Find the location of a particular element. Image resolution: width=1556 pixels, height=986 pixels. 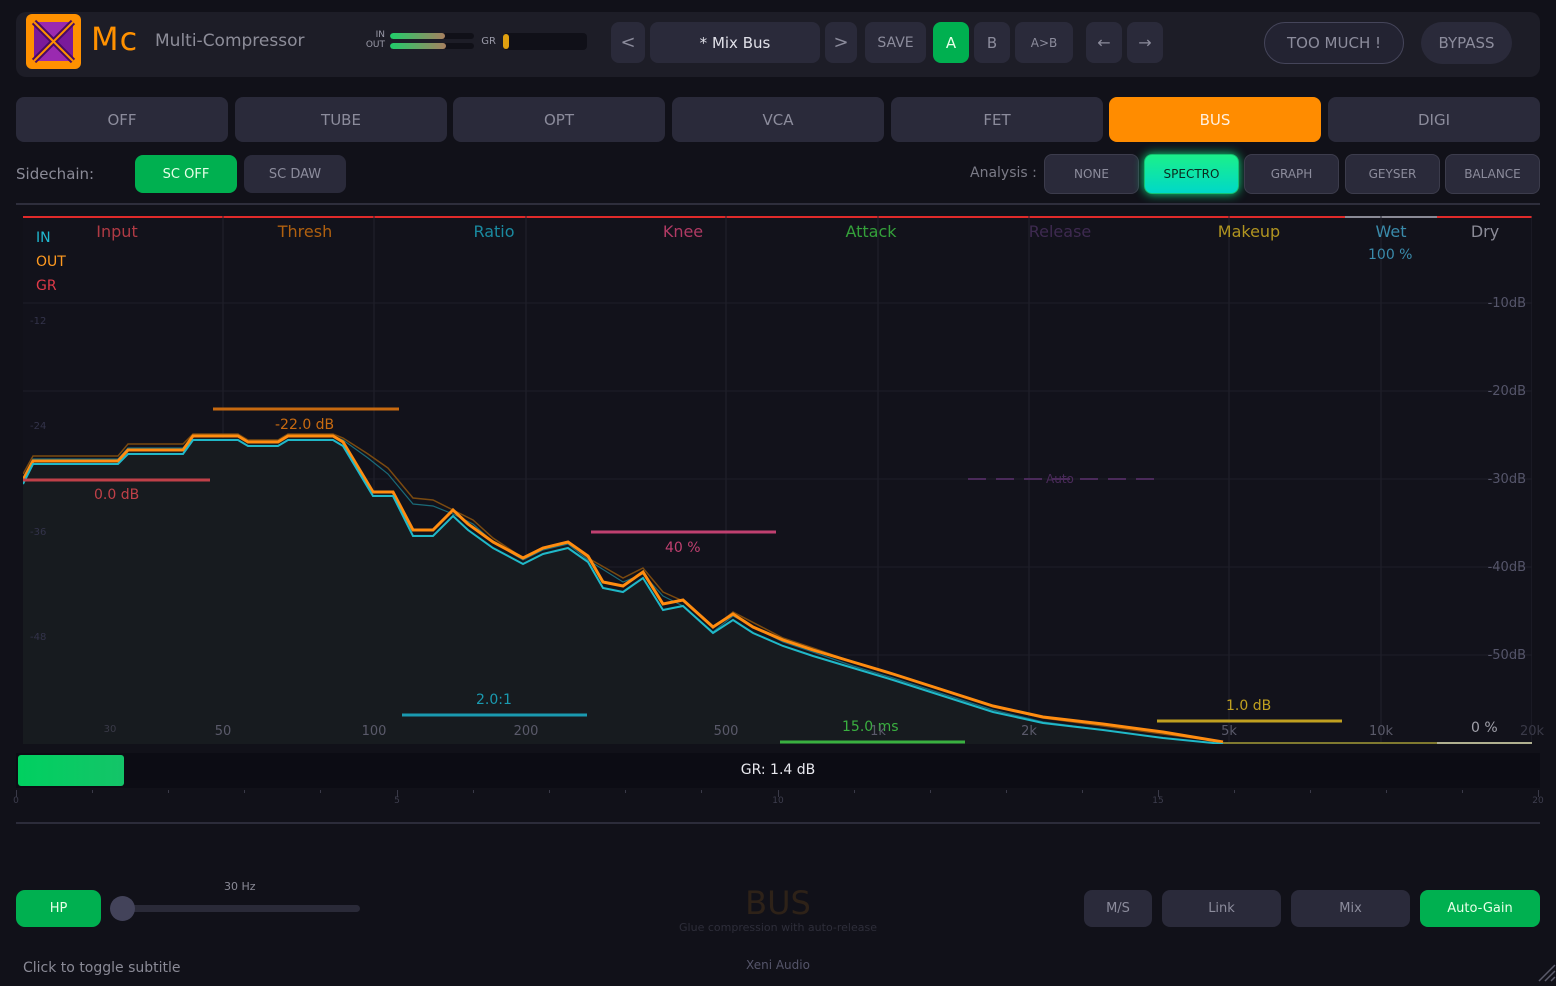

preset-next-button: > is located at coordinates (841, 42).